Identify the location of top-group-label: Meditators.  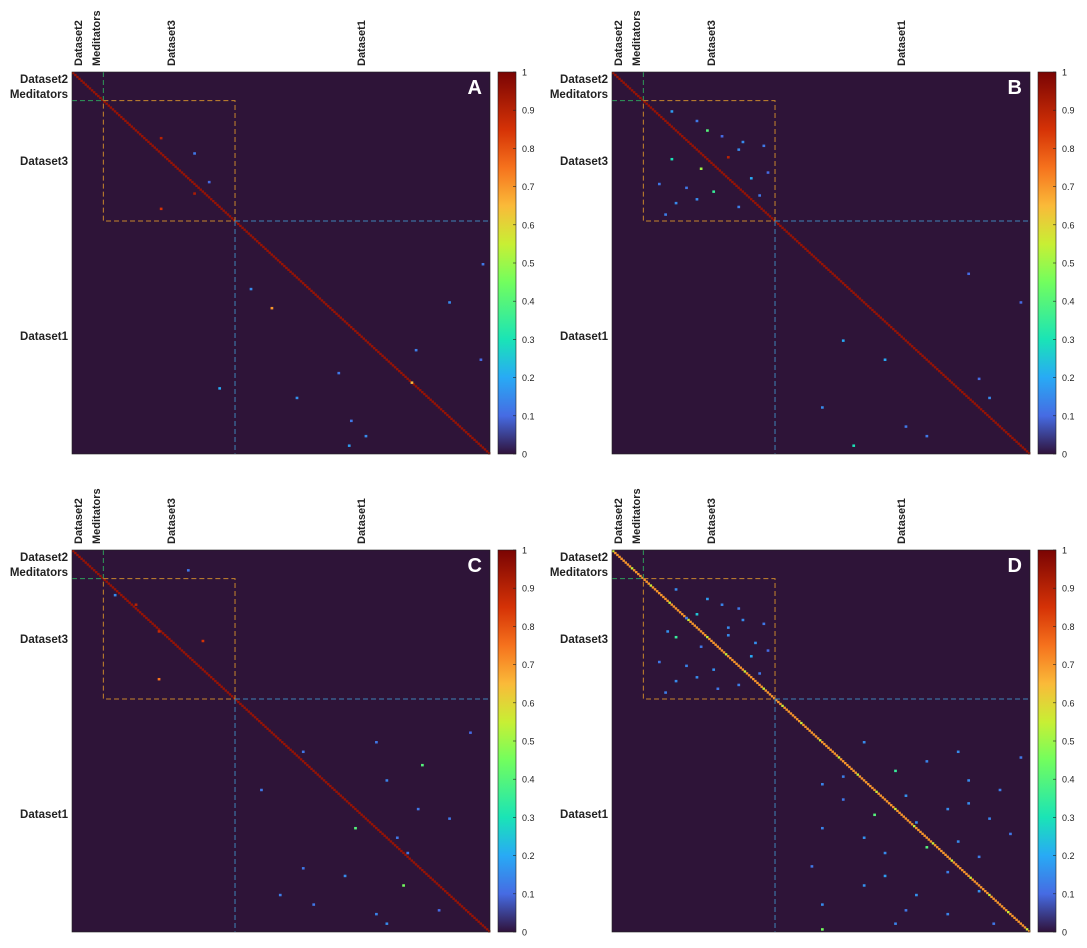
(637, 516).